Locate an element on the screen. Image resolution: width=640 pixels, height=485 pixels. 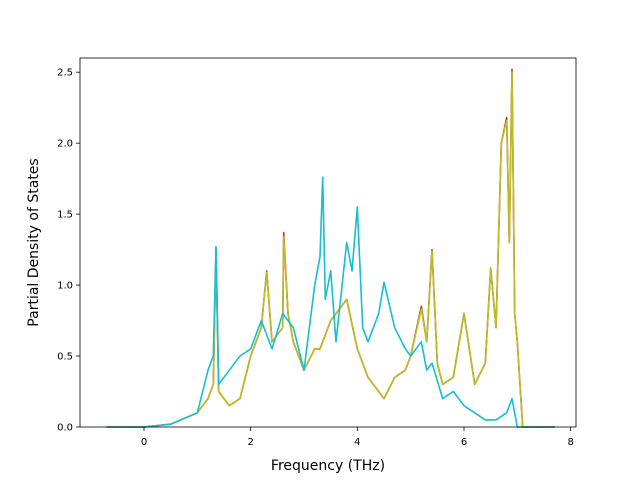
x-axis-ticks: 0 2 4 6 8 is located at coordinates (357, 437).